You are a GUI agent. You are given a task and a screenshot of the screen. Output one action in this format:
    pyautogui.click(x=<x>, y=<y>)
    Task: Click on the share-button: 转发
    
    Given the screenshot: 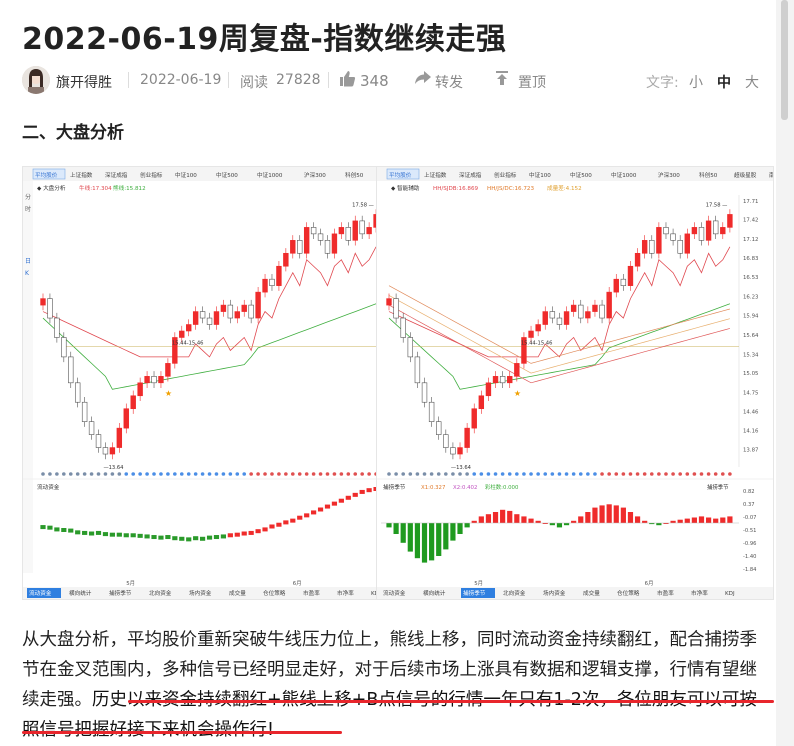 What is the action you would take?
    pyautogui.click(x=449, y=83)
    